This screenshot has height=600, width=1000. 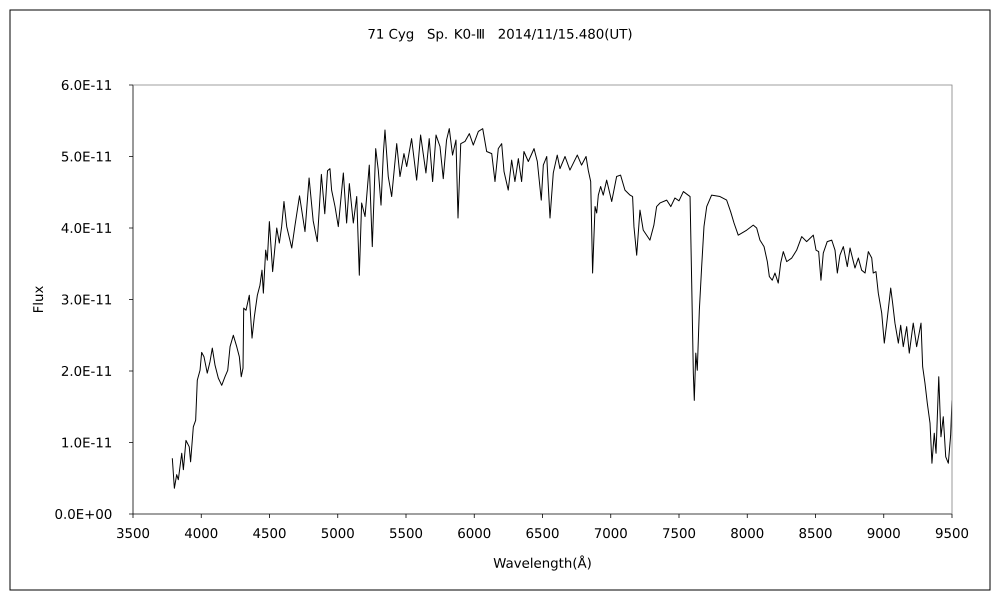 What do you see at coordinates (952, 533) in the screenshot?
I see `x-tick-label: 9500` at bounding box center [952, 533].